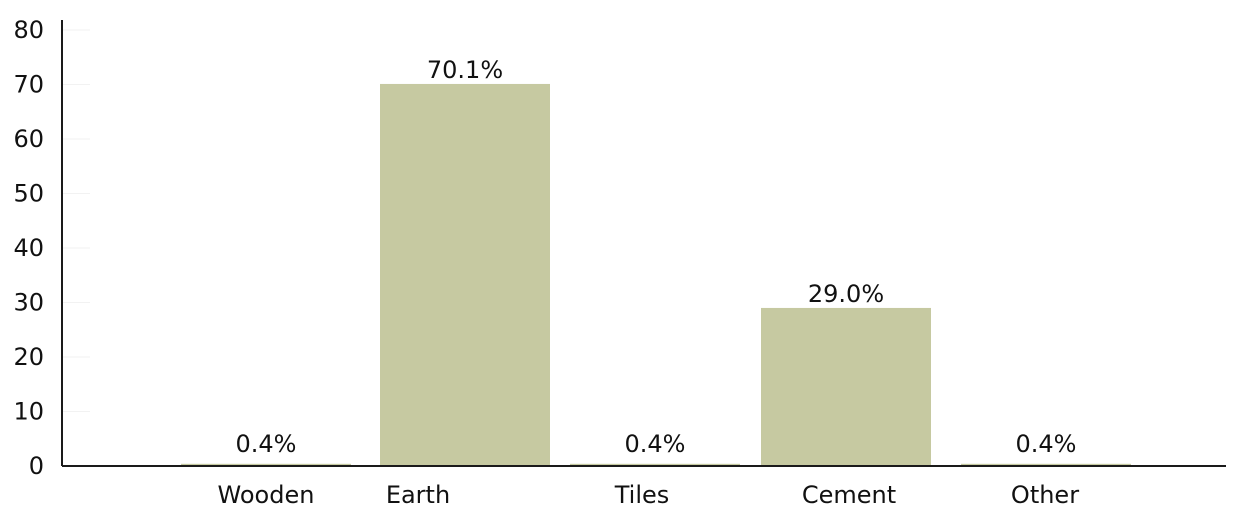 The image size is (1241, 506). I want to click on x-tick-label-earth: Earth, so click(418, 493).